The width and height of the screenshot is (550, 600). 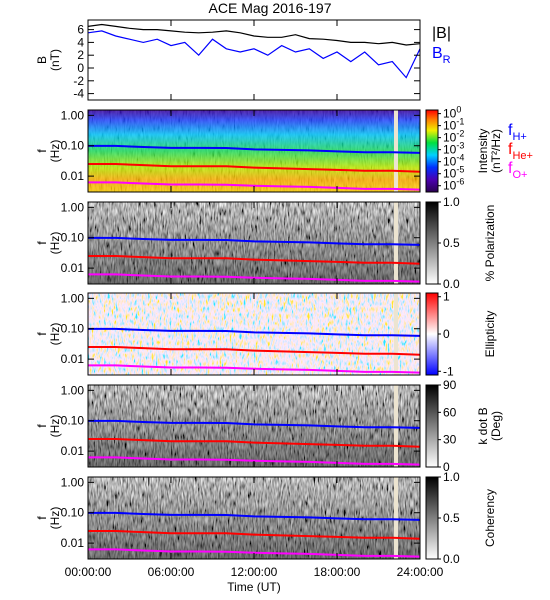 I want to click on panel: 1.00 0.10 0.01 f (Hz) 0 30 60 90 k dot B (Deg), so click(x=269, y=426).